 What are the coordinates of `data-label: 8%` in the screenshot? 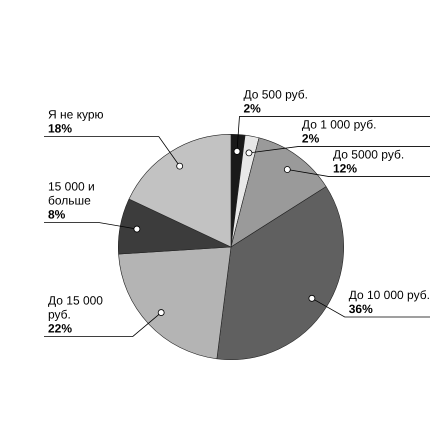 It's located at (57, 215).